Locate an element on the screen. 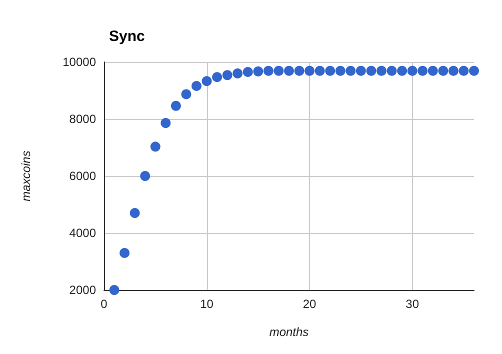 This screenshot has height=354, width=502. y-tick-label: 10000 is located at coordinates (79, 62).